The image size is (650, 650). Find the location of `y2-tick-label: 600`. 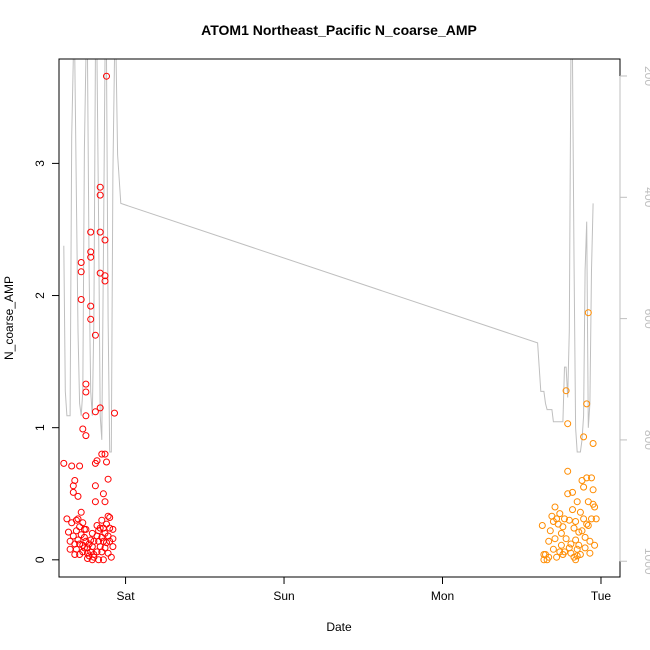

y2-tick-label: 600 is located at coordinates (646, 319).